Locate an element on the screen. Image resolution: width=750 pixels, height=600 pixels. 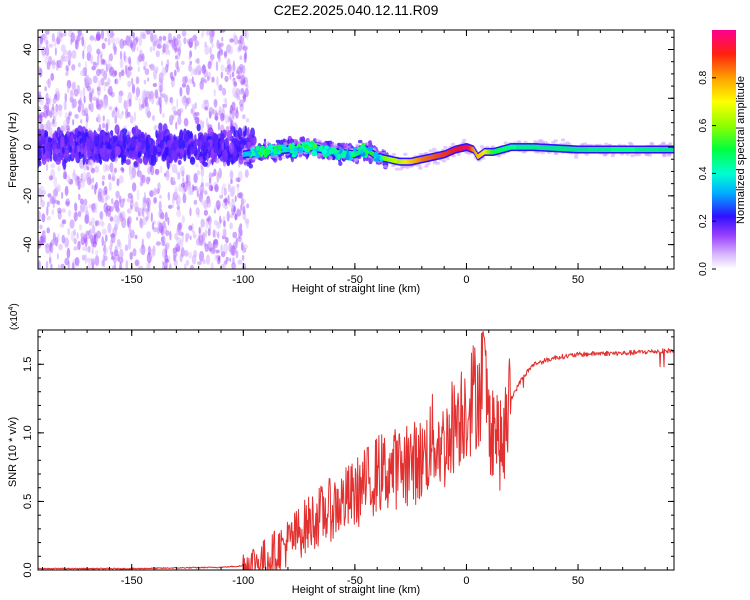
heatmap-ytick-label: 40 is located at coordinates (28, 49).